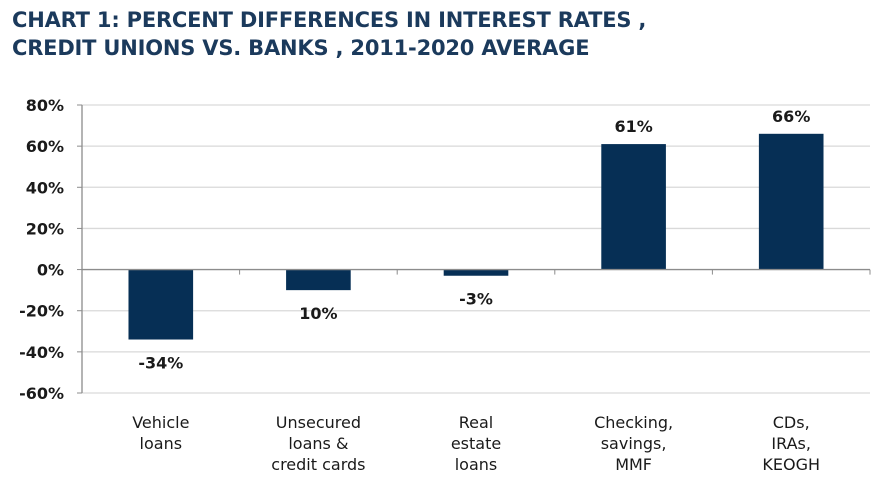 This screenshot has height=495, width=880. I want to click on x-category-label-line: IRAs,, so click(791, 443).